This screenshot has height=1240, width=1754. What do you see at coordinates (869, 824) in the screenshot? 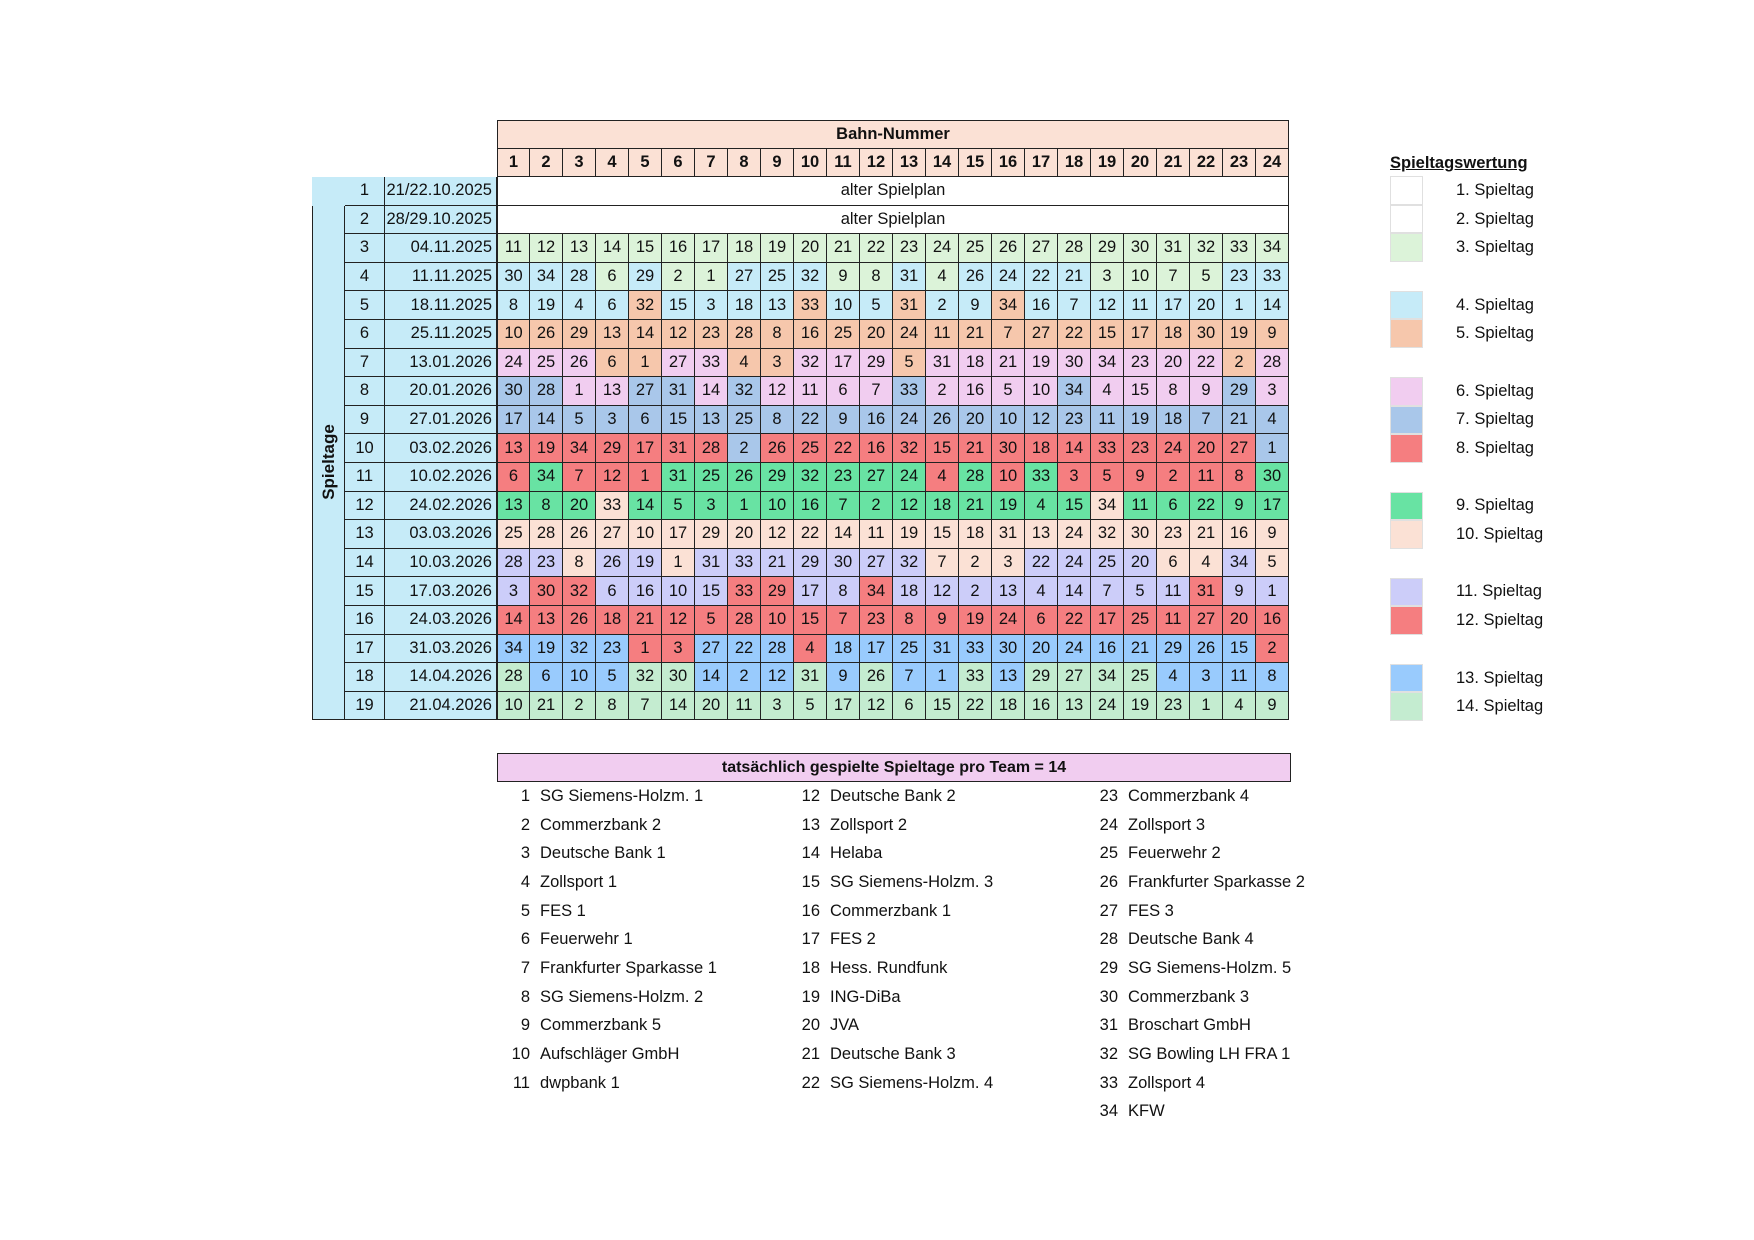
I see `team-name: Zollsport 2` at bounding box center [869, 824].